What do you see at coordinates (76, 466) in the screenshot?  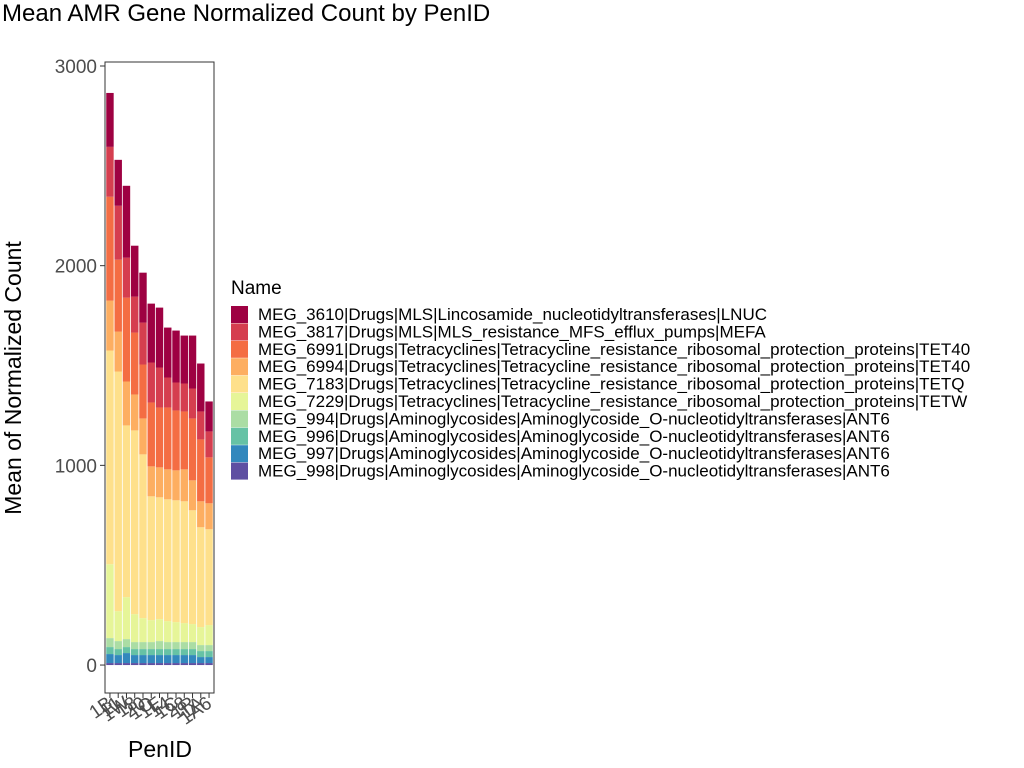 I see `y-tick-label: 1000` at bounding box center [76, 466].